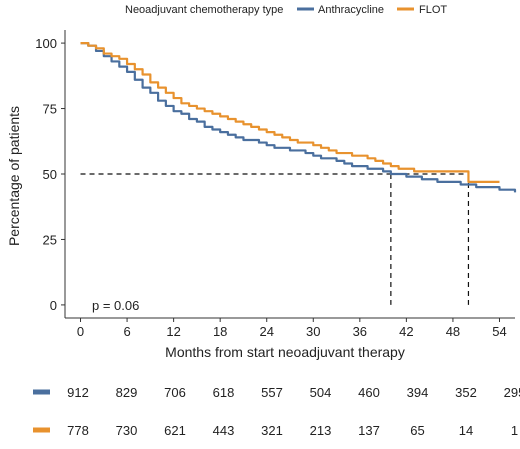 Image resolution: width=520 pixels, height=449 pixels. I want to click on p-value-annotation: p = 0.06, so click(115, 305).